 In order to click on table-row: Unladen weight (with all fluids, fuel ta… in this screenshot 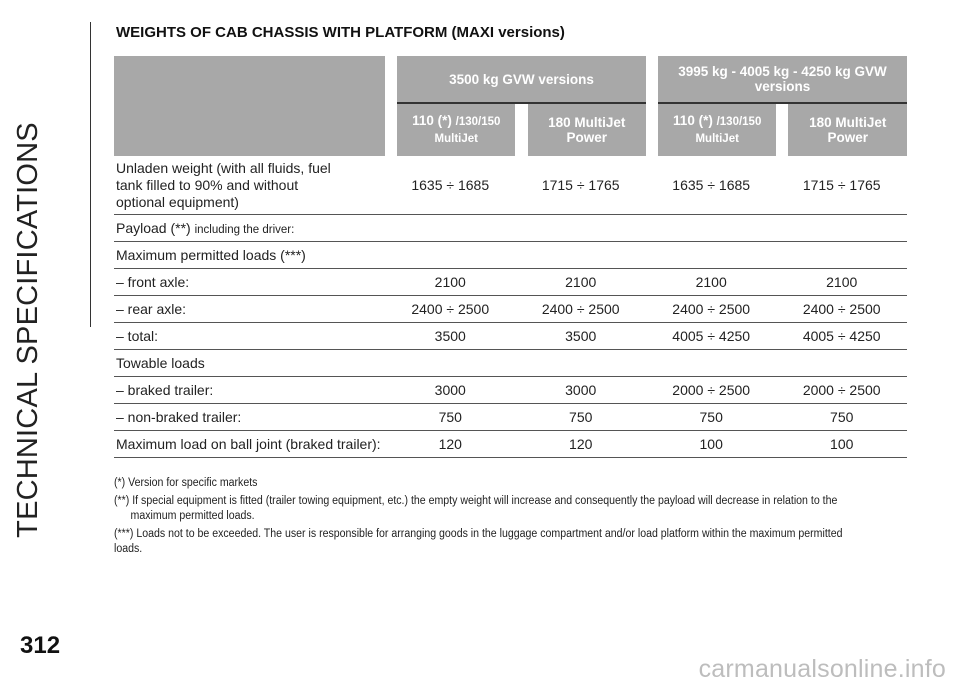, I will do `click(510, 185)`.